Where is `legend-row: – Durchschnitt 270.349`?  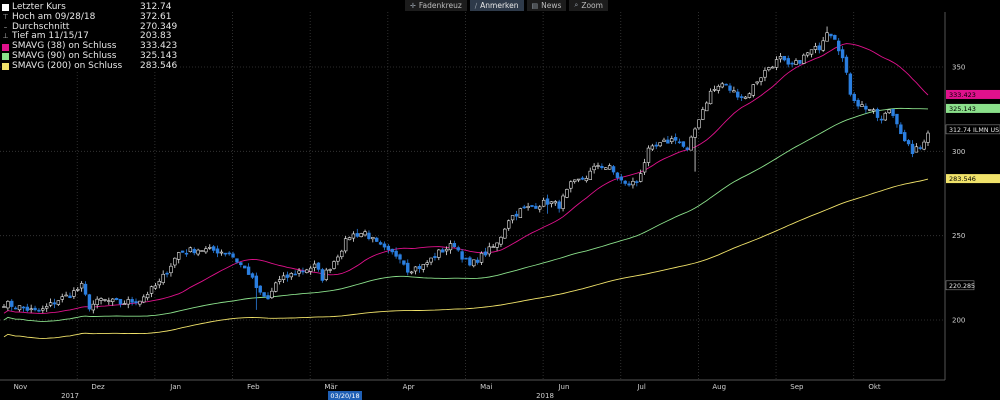
legend-row: – Durchschnitt 270.349 is located at coordinates (91, 27).